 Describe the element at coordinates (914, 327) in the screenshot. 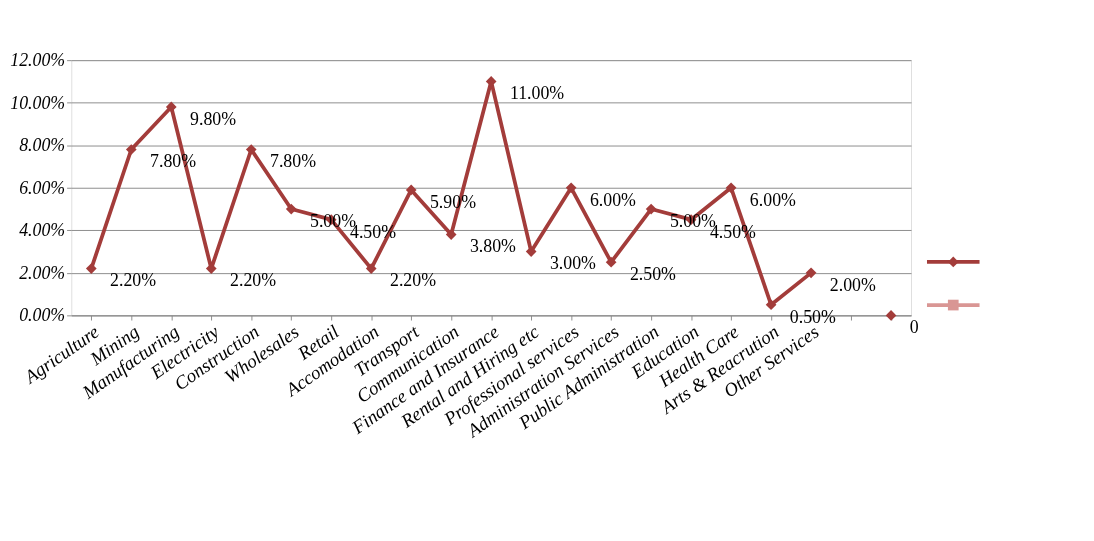

I see `data-label: 0` at that location.